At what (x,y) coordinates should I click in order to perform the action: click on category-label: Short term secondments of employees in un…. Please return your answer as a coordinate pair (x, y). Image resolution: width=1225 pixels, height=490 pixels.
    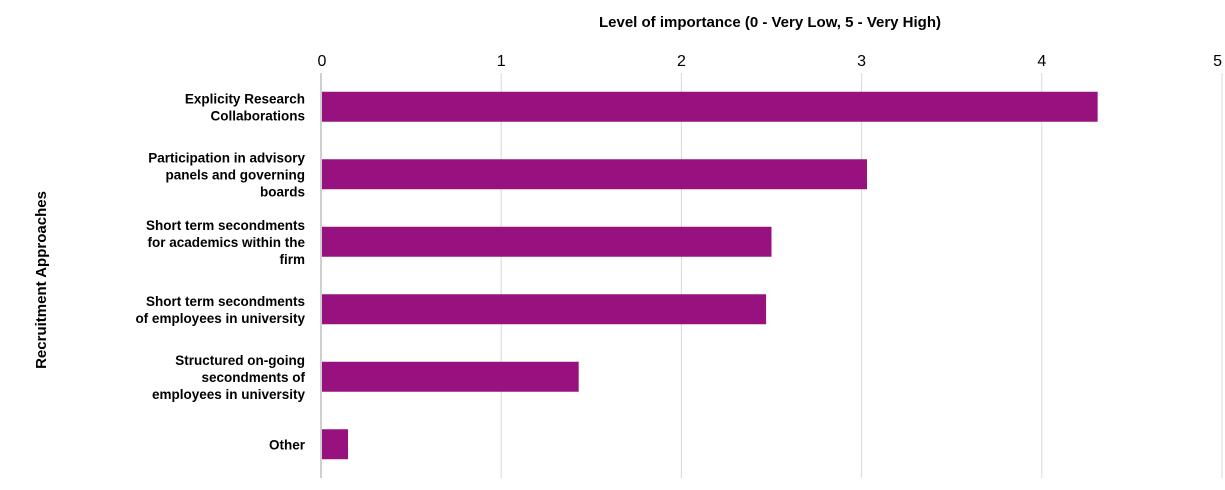
    Looking at the image, I should click on (220, 310).